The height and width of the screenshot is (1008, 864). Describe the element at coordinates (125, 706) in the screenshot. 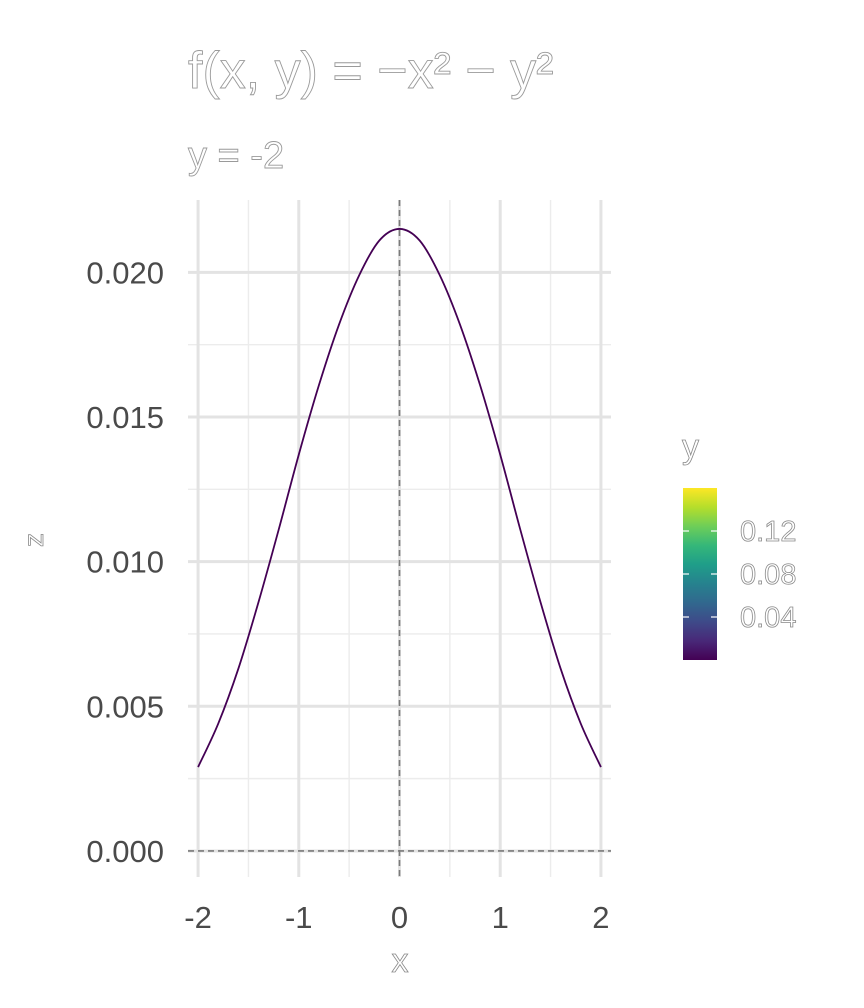

I see `y-tick-label: 0.005` at that location.